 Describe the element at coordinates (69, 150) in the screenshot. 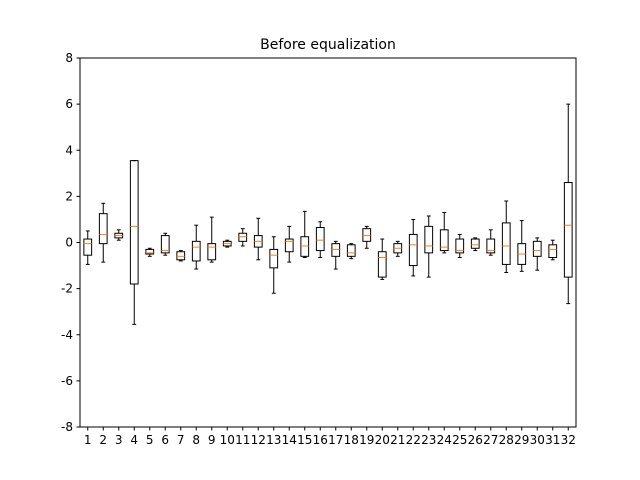

I see `y-tick-label: 4` at that location.